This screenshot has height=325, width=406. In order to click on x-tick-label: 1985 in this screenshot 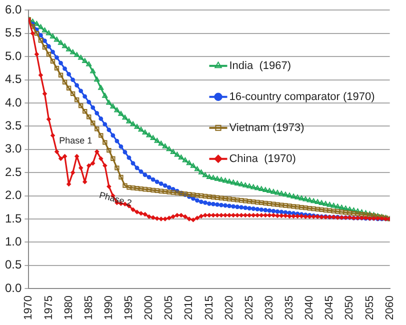, I will do `click(88, 308)`.